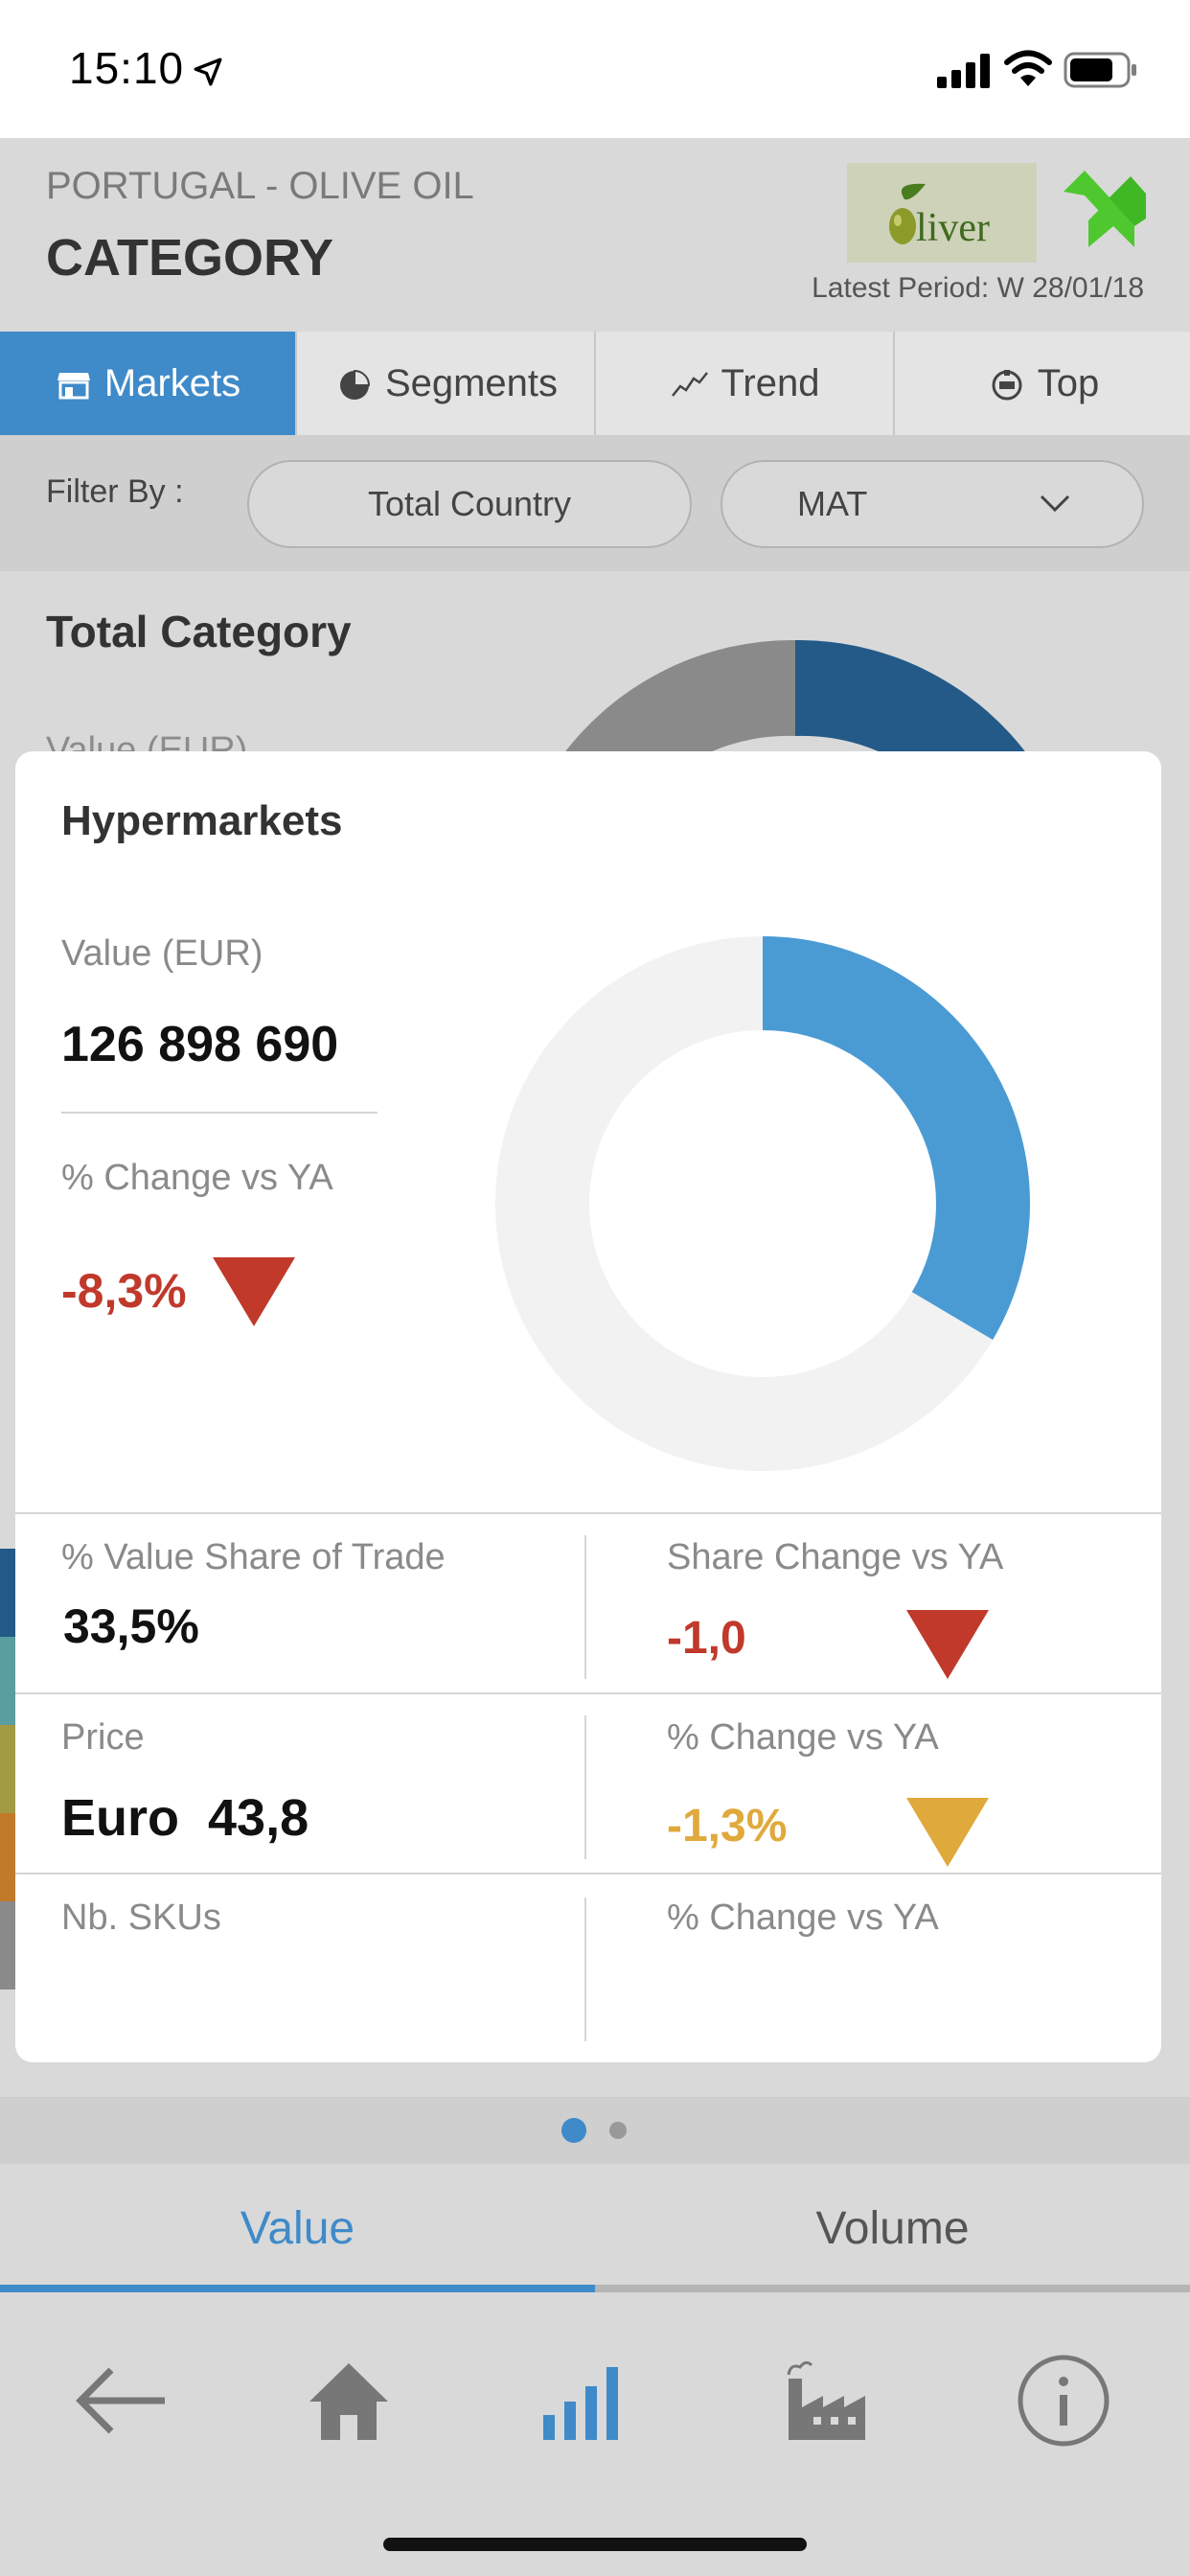  What do you see at coordinates (124, 1291) in the screenshot?
I see `change-value: -8,3%` at bounding box center [124, 1291].